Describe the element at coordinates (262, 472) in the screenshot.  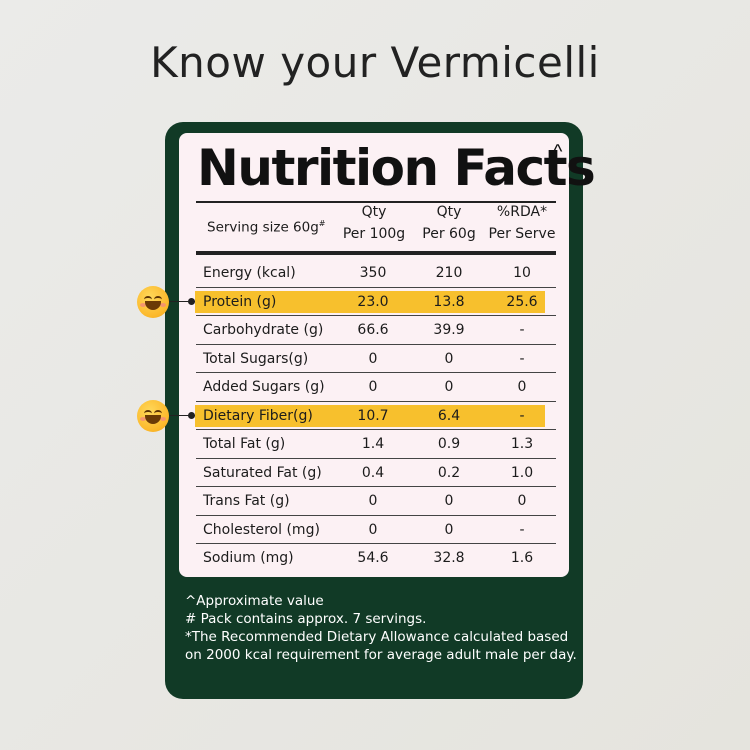
I see `nutrient-name: Saturated Fat (g)` at that location.